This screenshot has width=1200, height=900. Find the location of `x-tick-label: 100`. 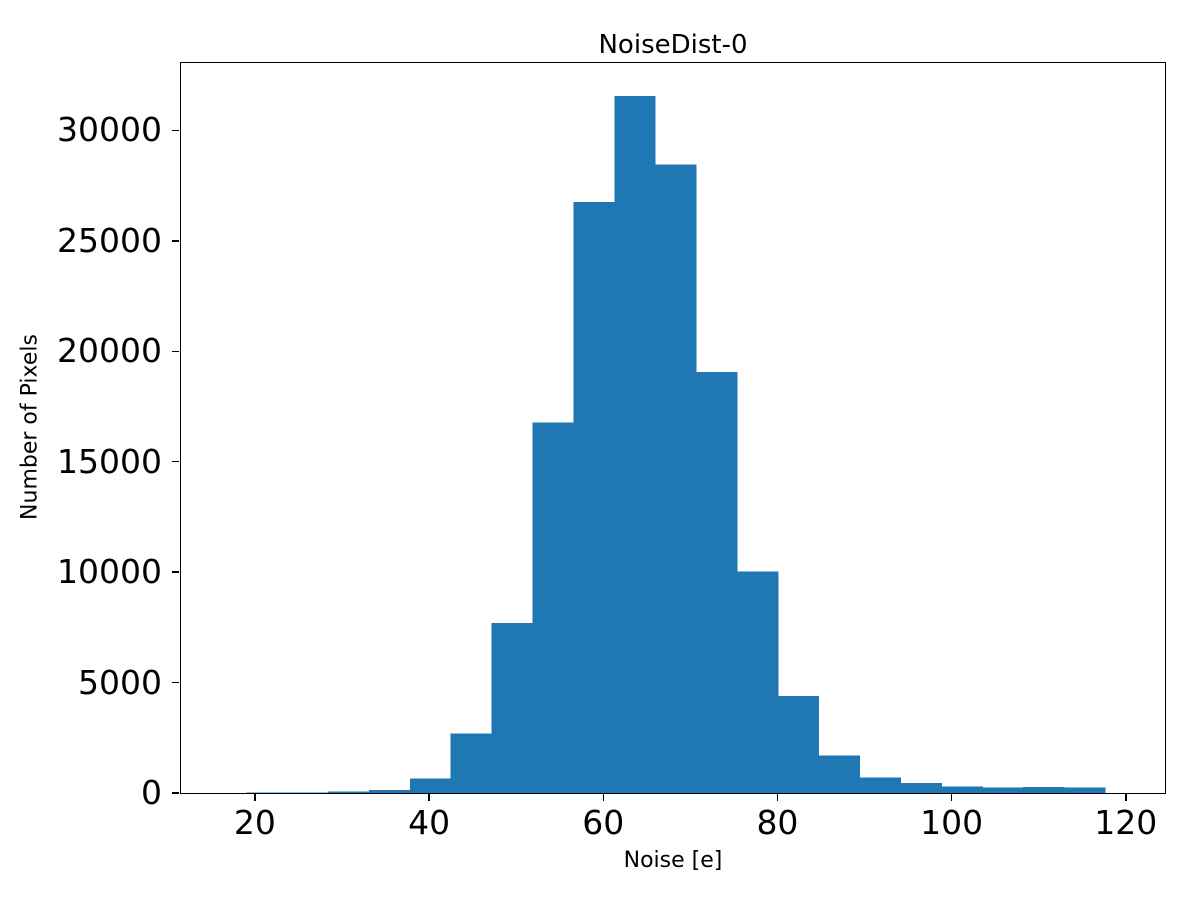

x-tick-label: 100 is located at coordinates (952, 822).